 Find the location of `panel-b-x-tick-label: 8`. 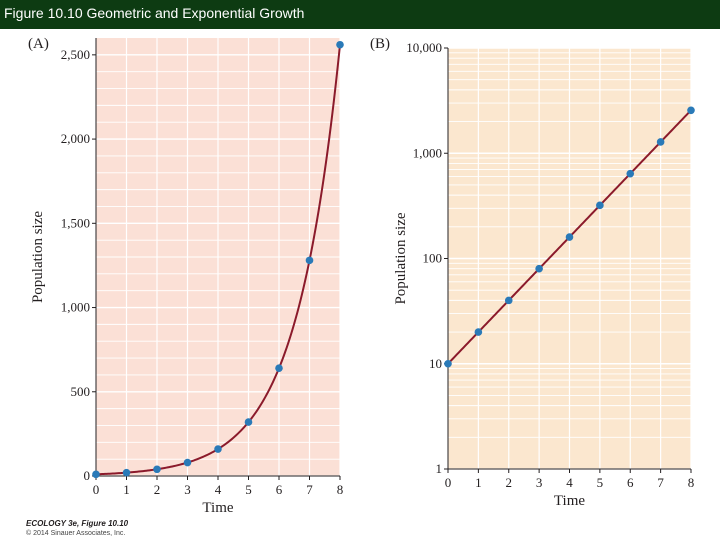

panel-b-x-tick-label: 8 is located at coordinates (691, 482).